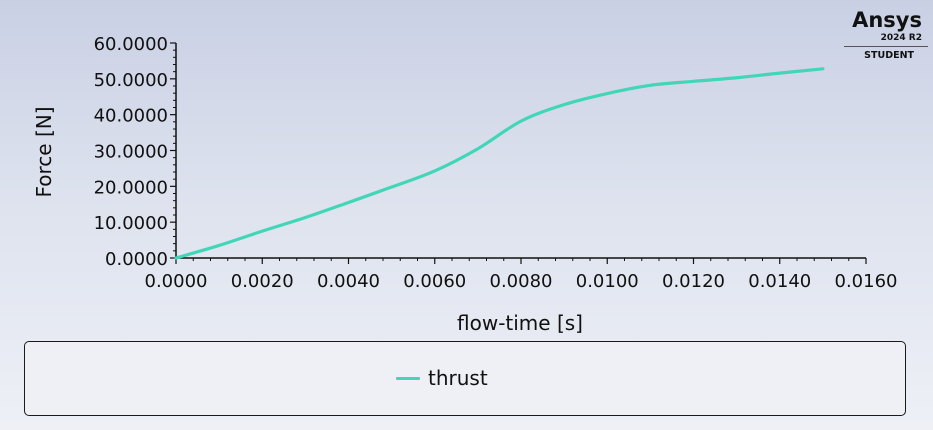  I want to click on x-tick-label: 0.0120, so click(693, 281).